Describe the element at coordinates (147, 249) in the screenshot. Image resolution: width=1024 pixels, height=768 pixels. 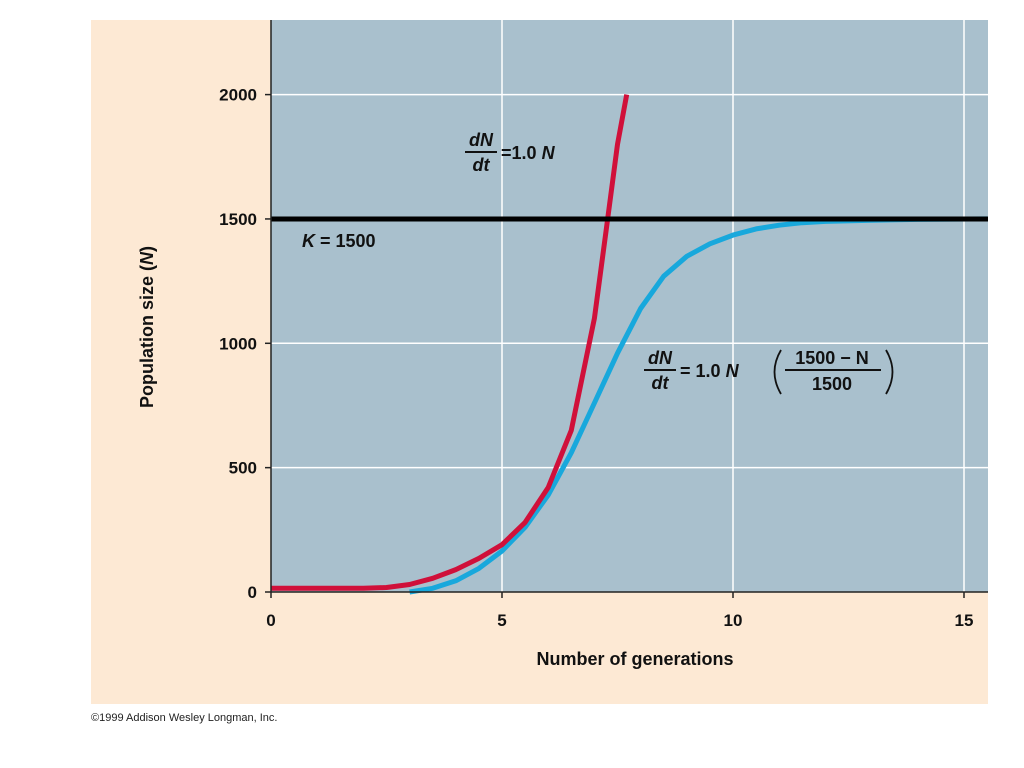
I see `y-axis-title-close: )` at that location.